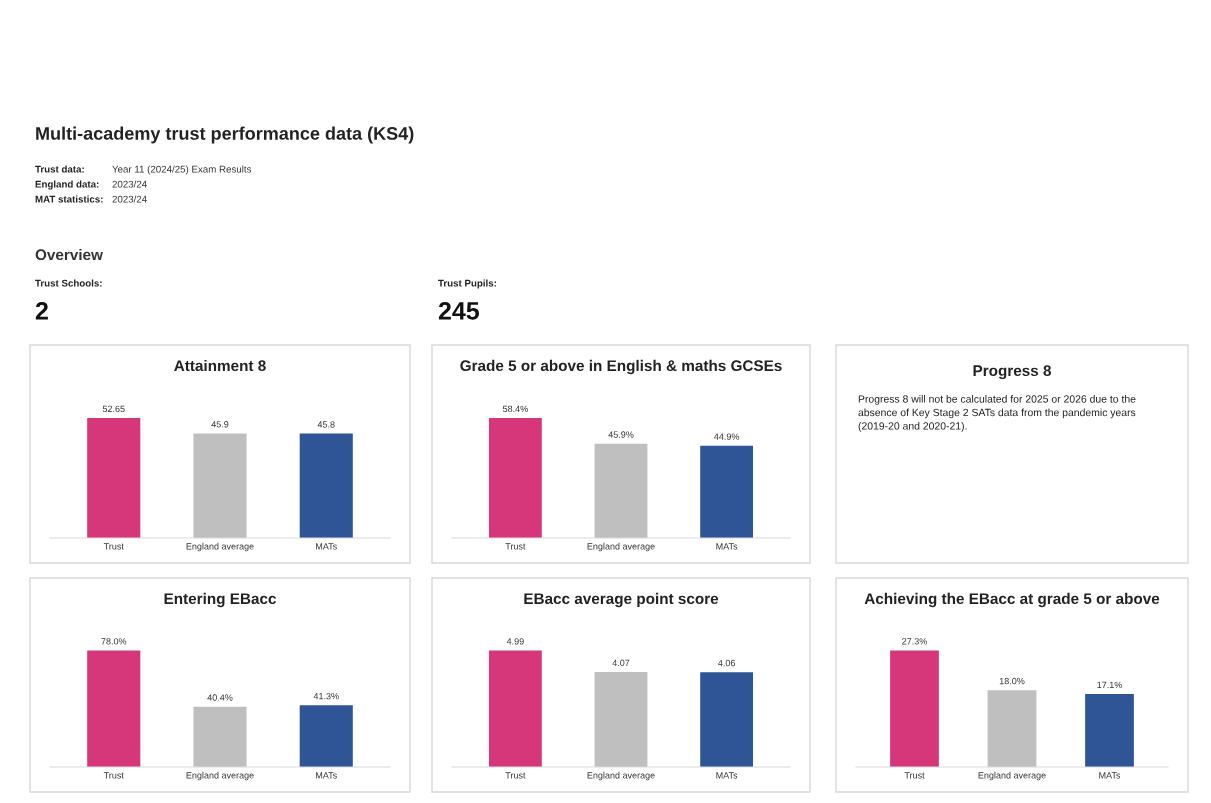 The image size is (1211, 803). Describe the element at coordinates (67, 185) in the screenshot. I see `text: England data:` at that location.